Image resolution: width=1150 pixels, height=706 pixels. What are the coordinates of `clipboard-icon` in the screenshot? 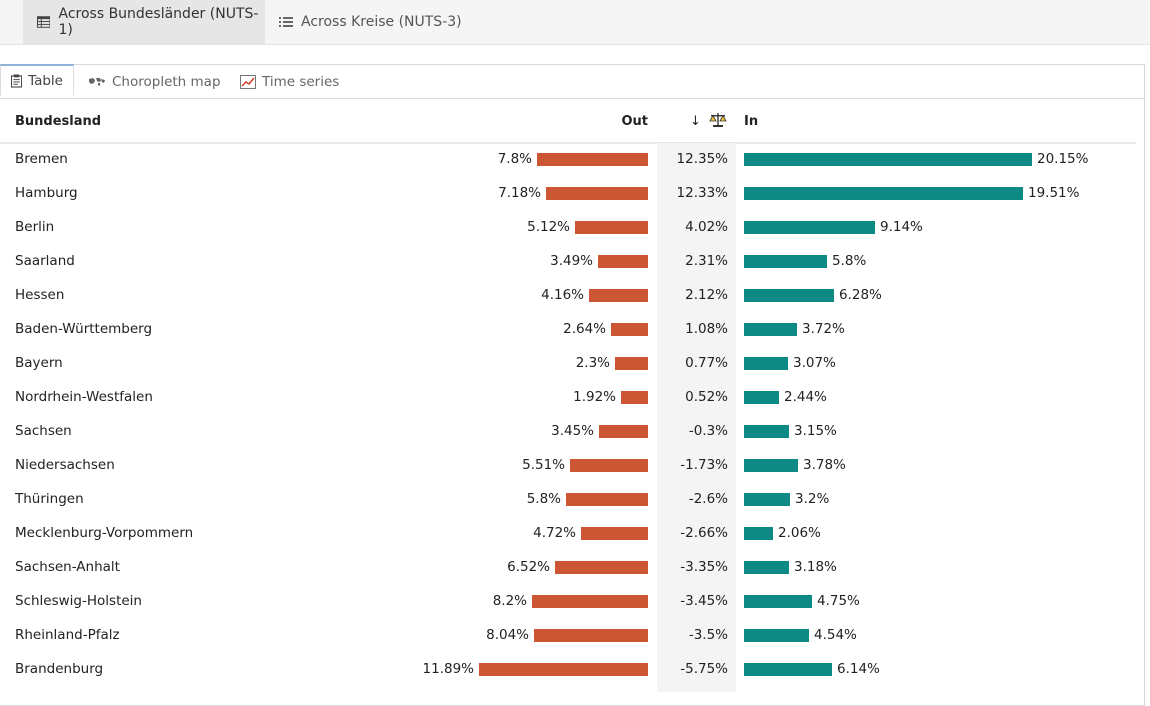 It's located at (17, 81).